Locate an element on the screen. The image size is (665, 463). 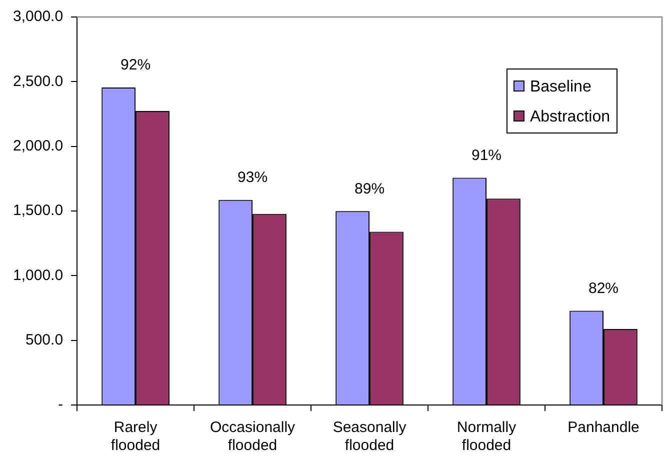
x-tick-label: Panhandle is located at coordinates (604, 427).